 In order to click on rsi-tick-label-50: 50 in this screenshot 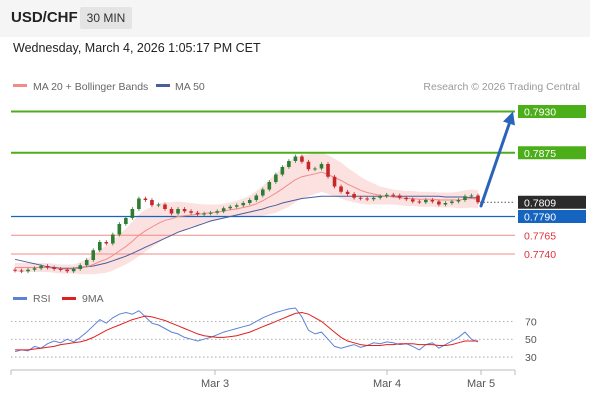, I will do `click(531, 340)`.